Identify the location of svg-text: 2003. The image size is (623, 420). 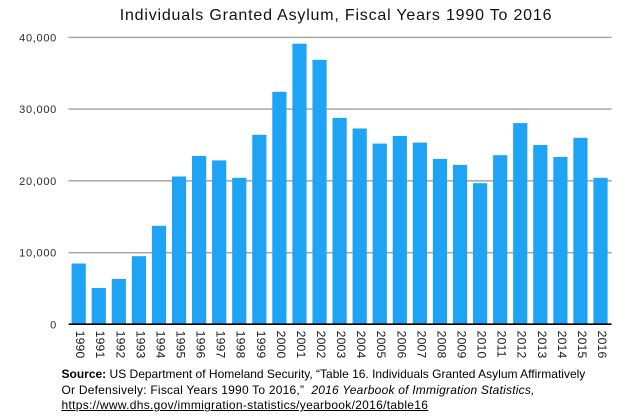
(341, 345).